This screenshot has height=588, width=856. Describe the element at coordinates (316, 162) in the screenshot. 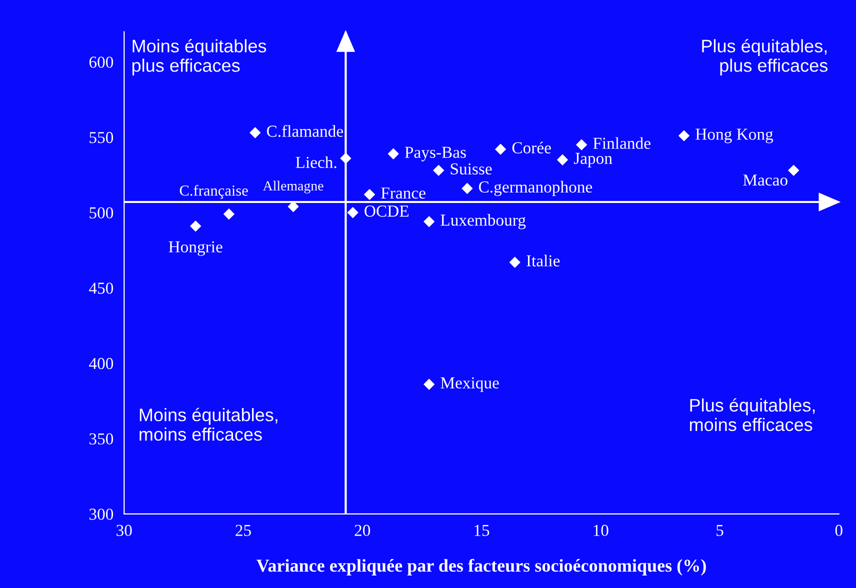

I see `annotation: Liech.` at that location.